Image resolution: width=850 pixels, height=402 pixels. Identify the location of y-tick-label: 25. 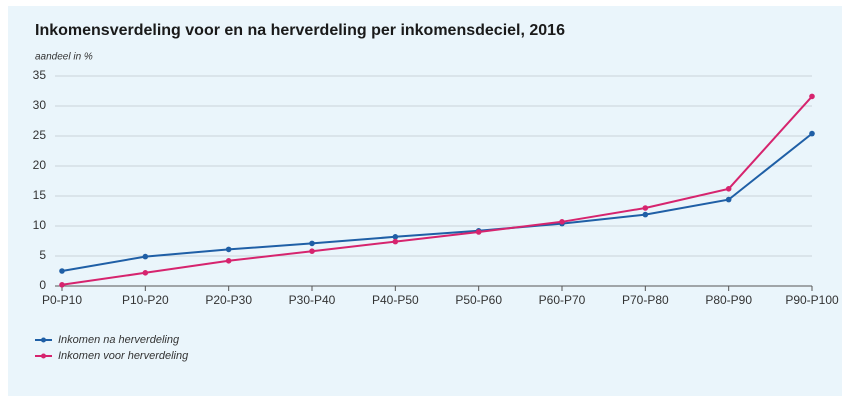
(40, 135).